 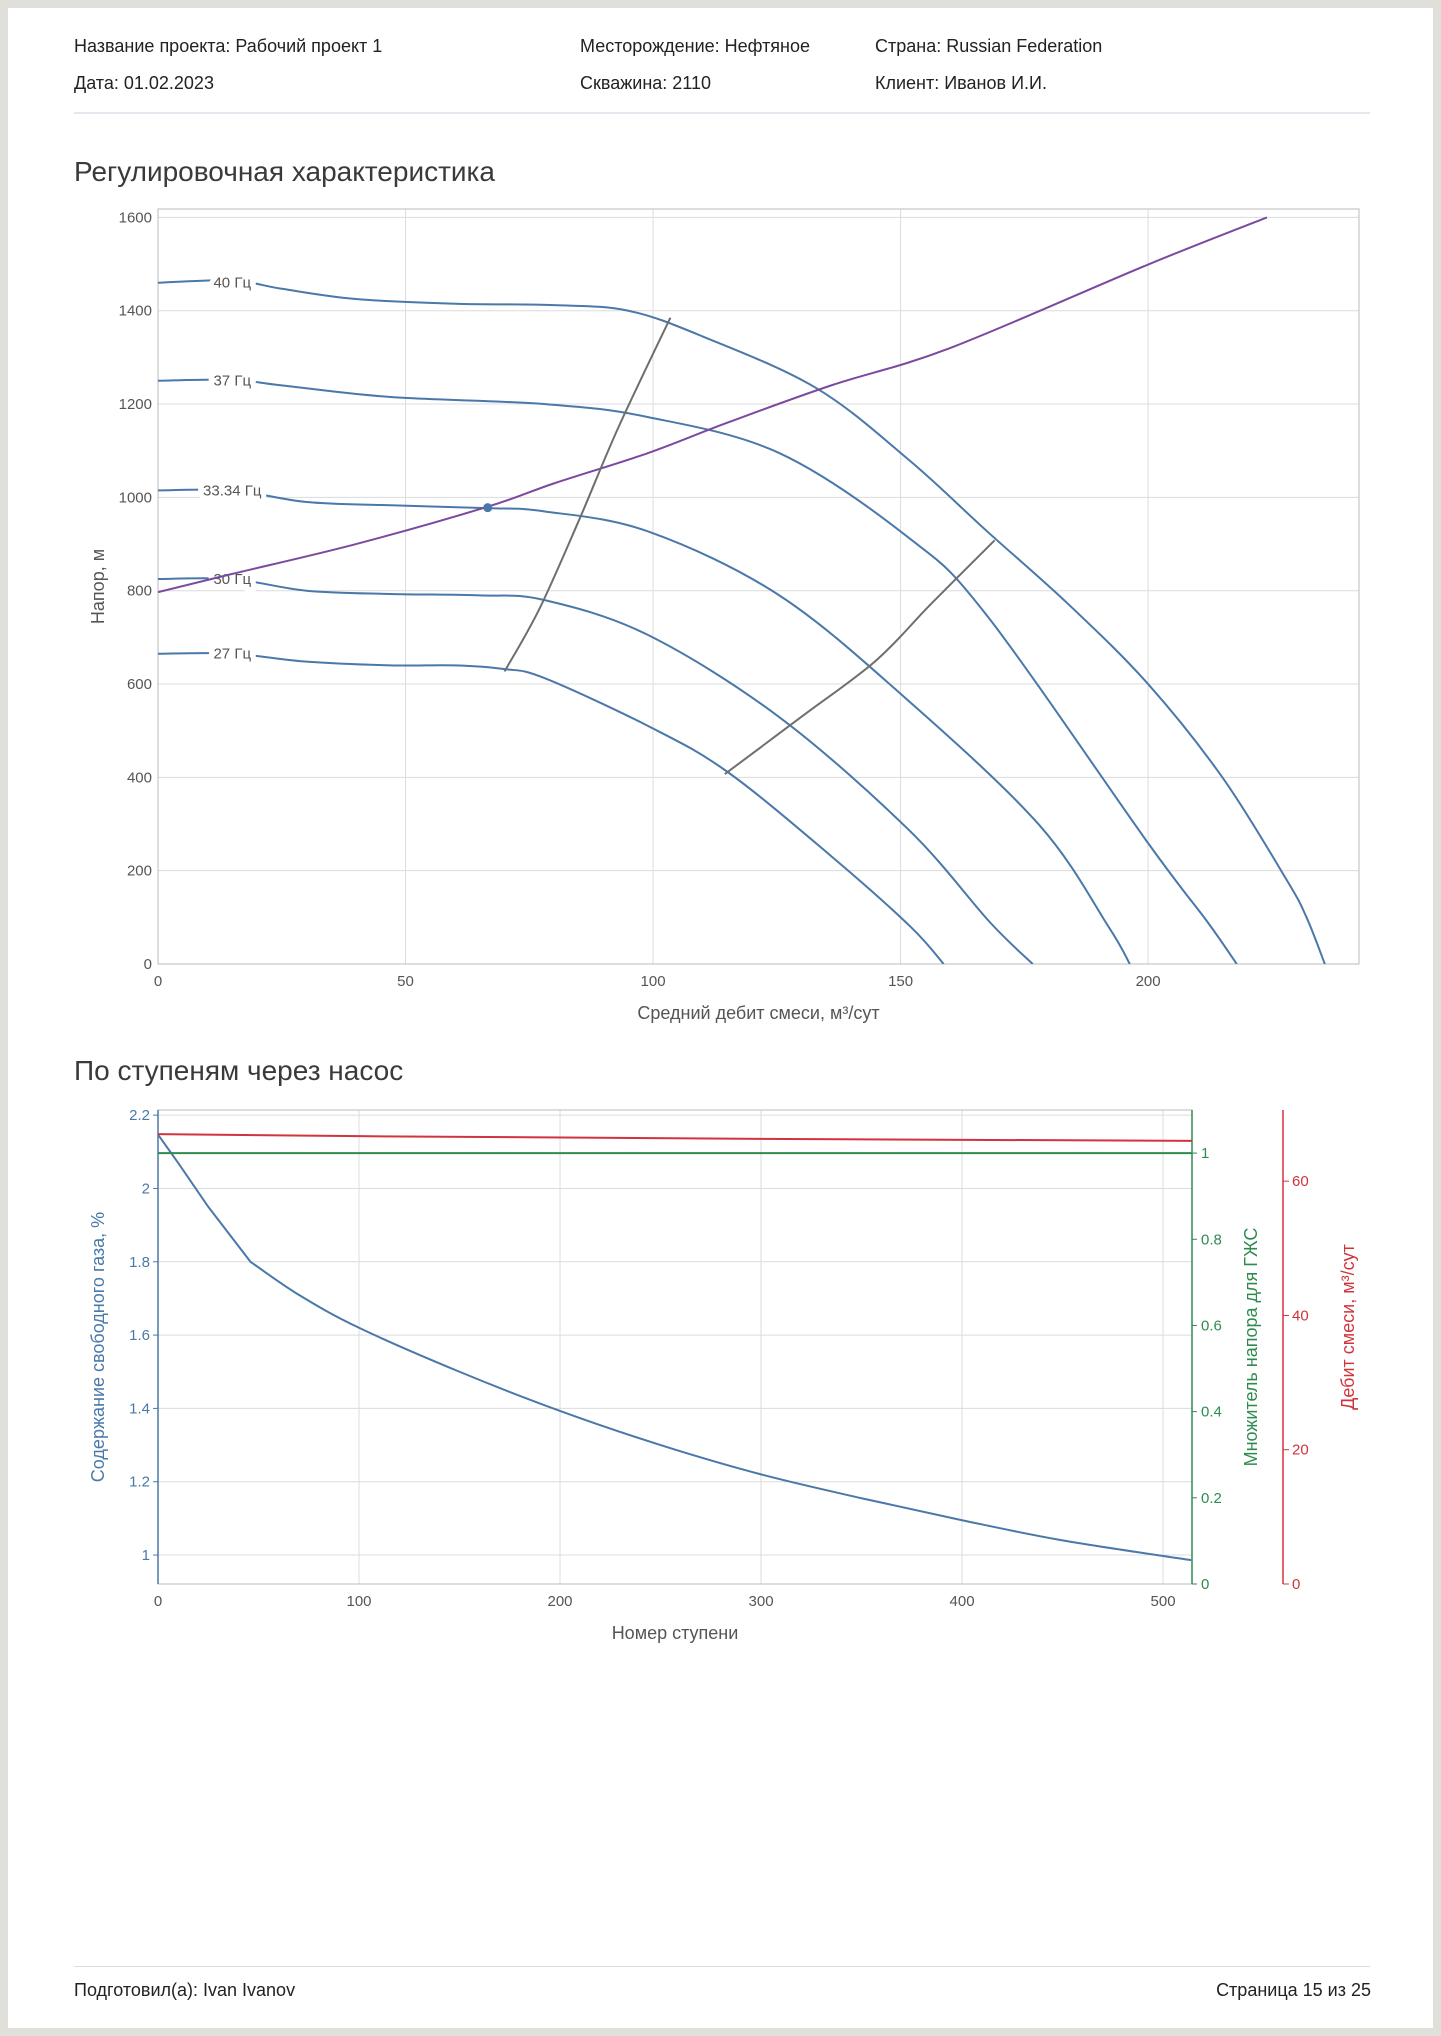 I want to click on red-tick-label: 20, so click(x=1300, y=1450).